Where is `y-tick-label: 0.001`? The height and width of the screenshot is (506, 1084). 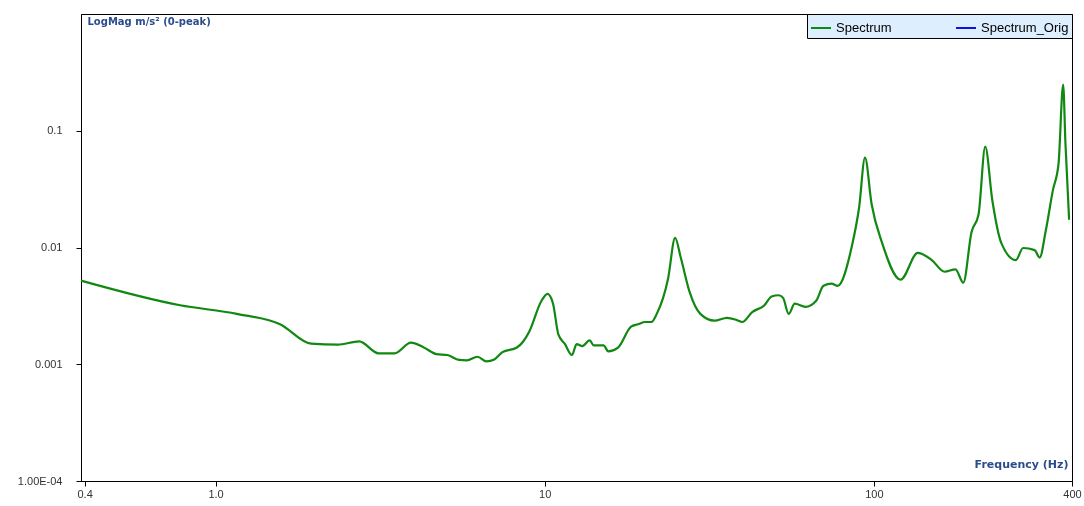 y-tick-label: 0.001 is located at coordinates (48, 363).